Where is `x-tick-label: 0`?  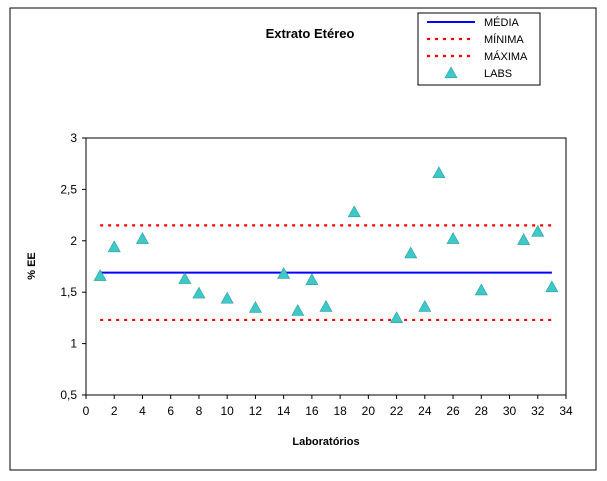 x-tick-label: 0 is located at coordinates (86, 411).